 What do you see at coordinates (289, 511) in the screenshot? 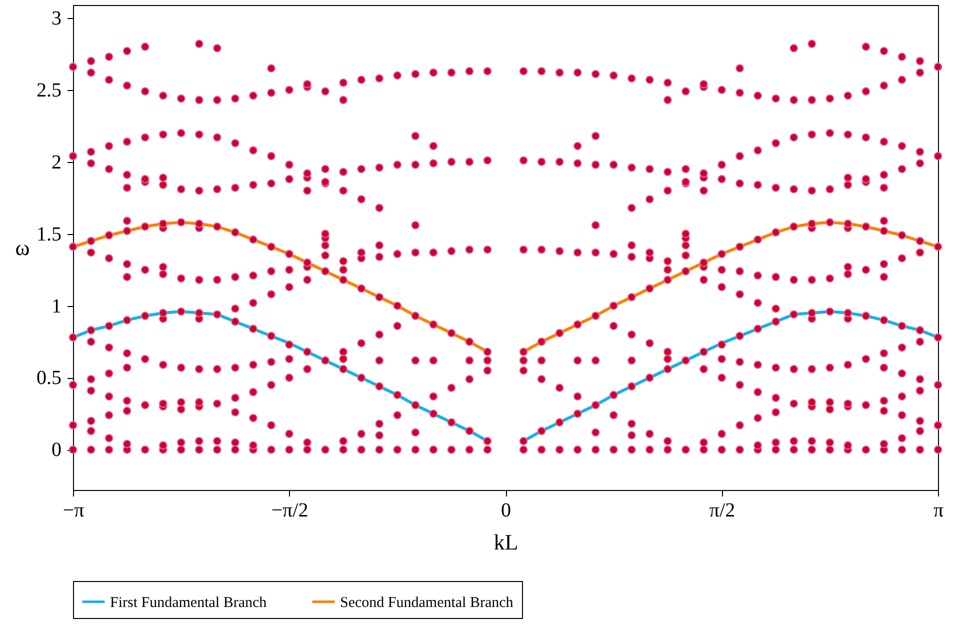
I see `x-tick-label: −π/2` at bounding box center [289, 511].